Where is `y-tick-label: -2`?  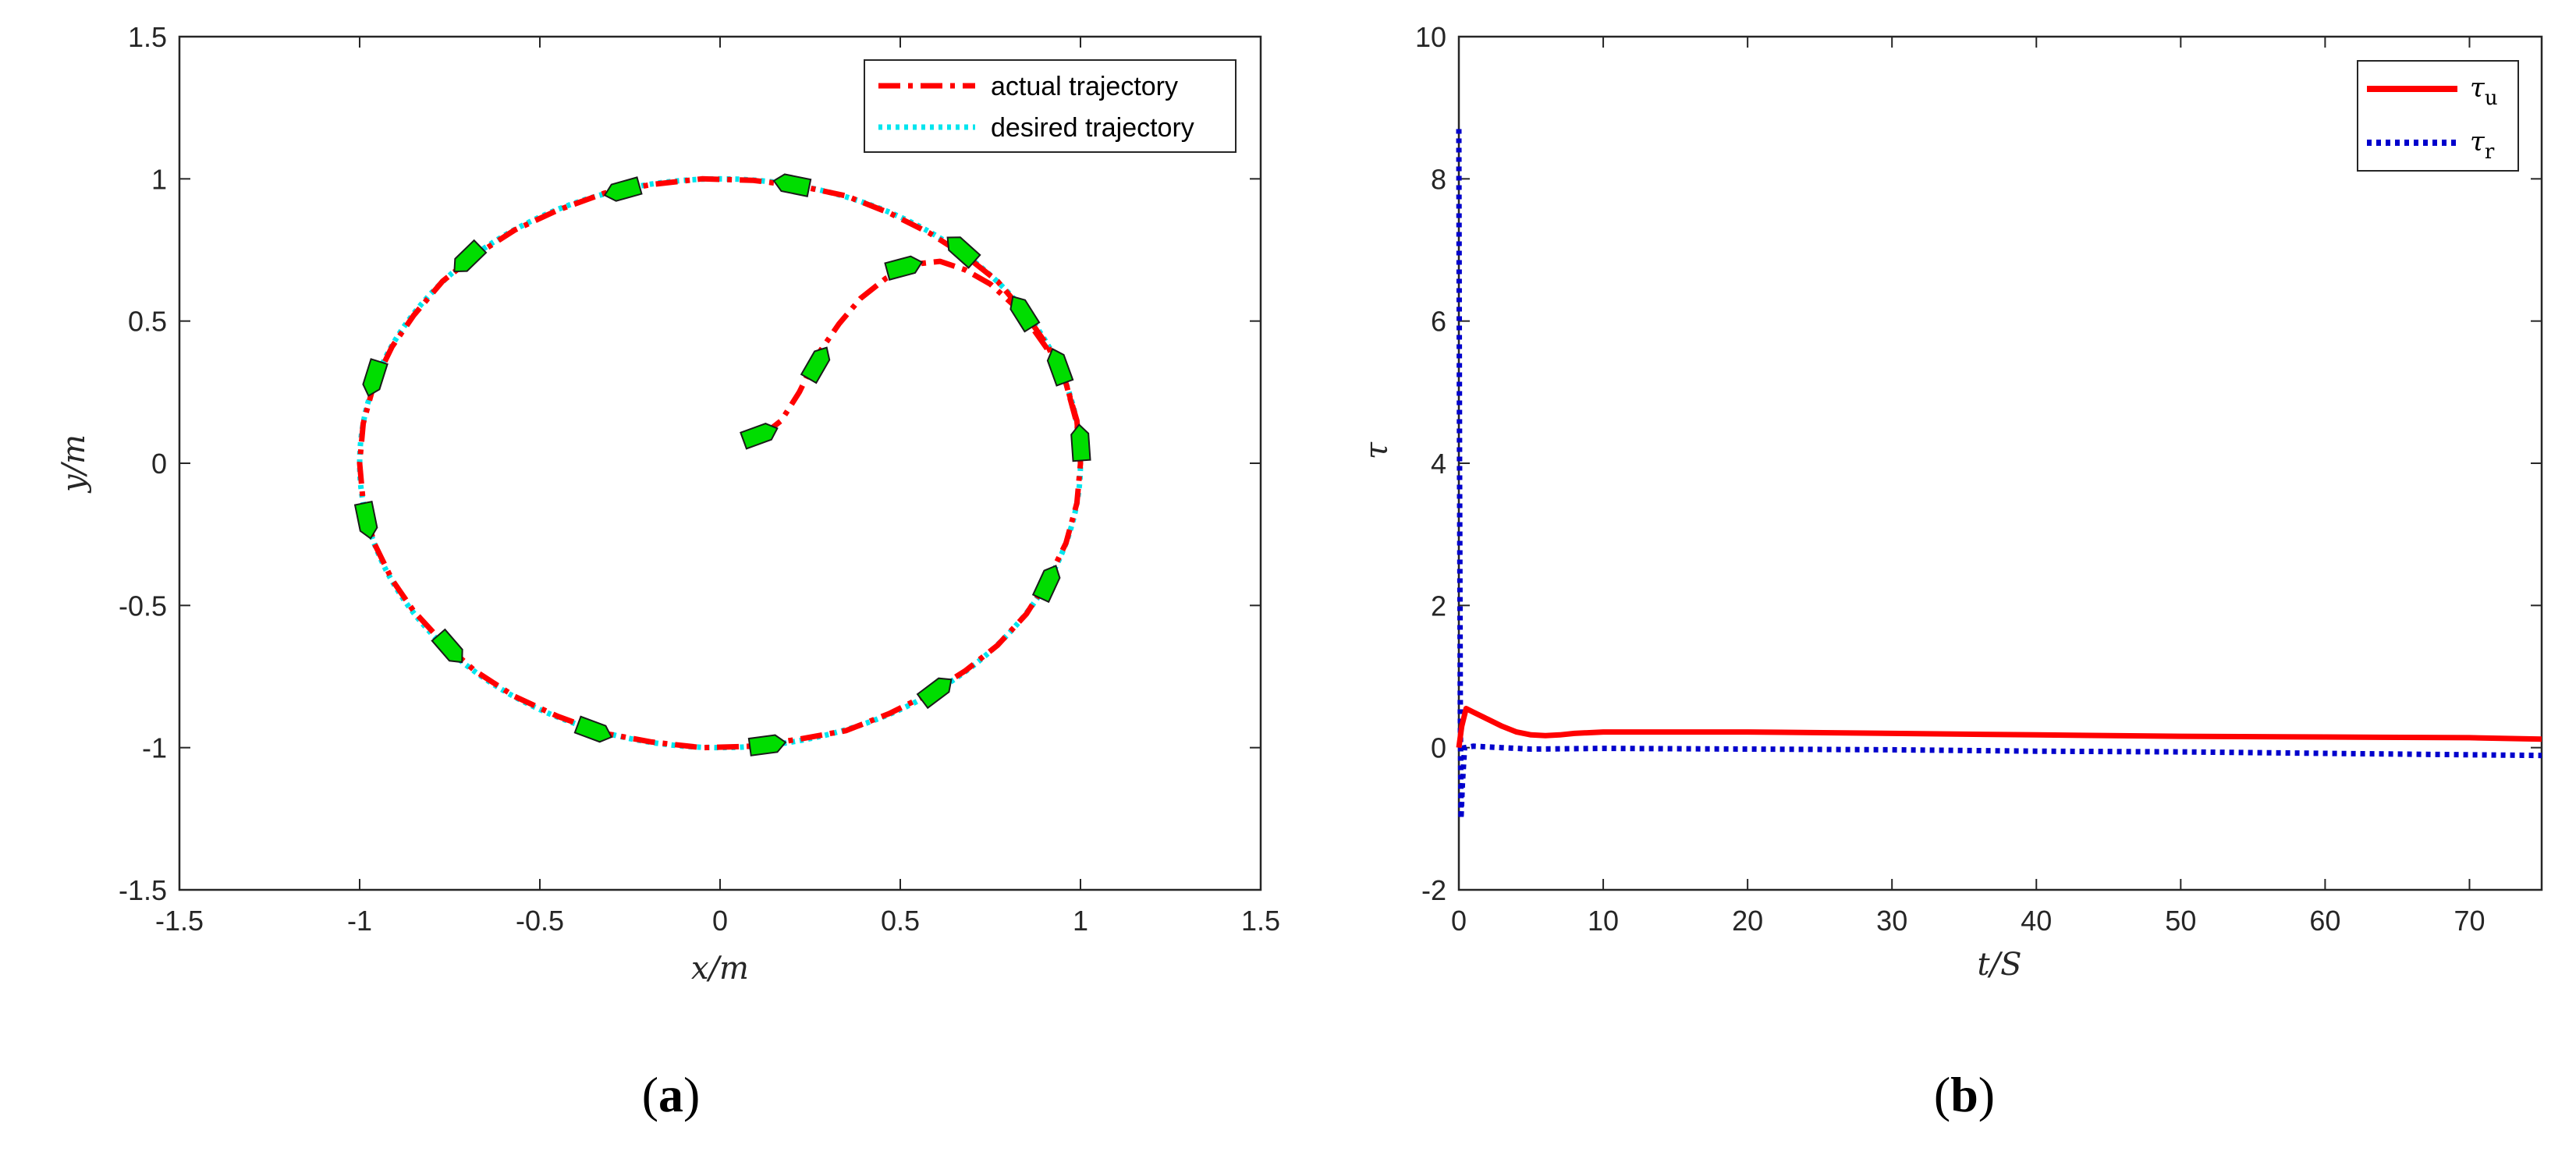
y-tick-label: -2 is located at coordinates (1433, 890).